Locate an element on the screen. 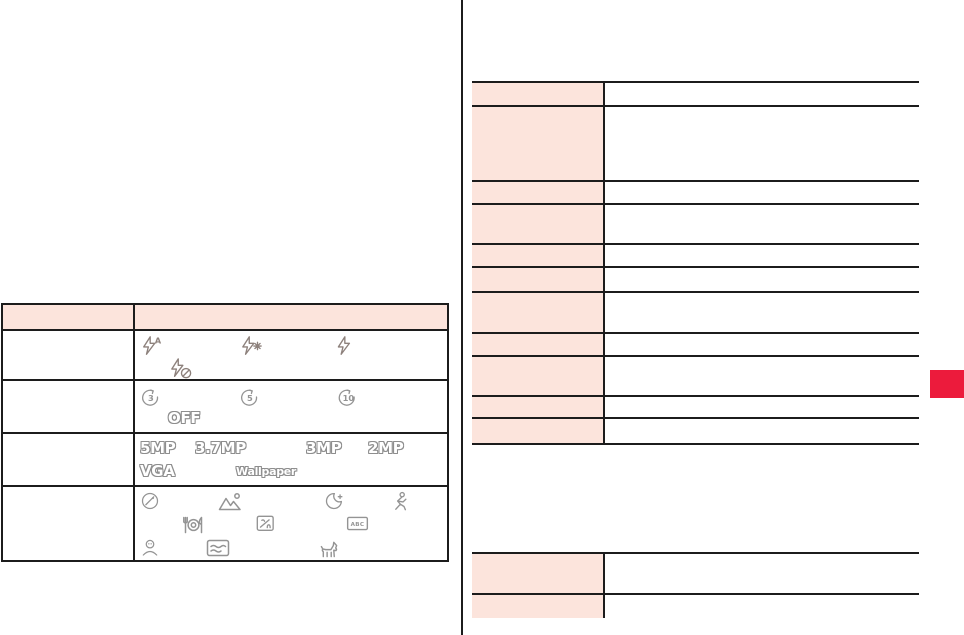  scene-landscape-icon is located at coordinates (230, 501).